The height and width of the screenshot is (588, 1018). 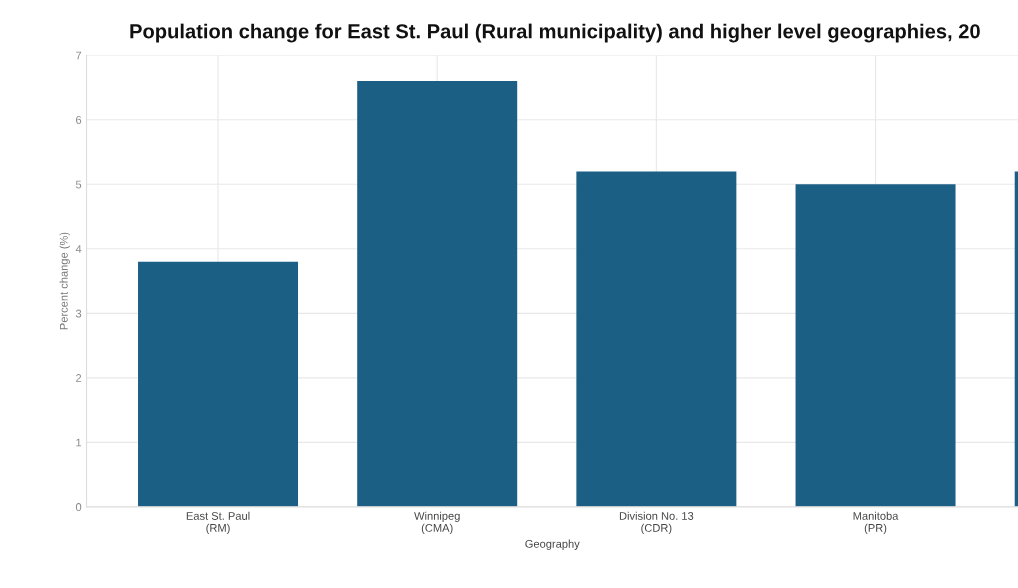 I want to click on x-axis-title: Geography, so click(x=552, y=544).